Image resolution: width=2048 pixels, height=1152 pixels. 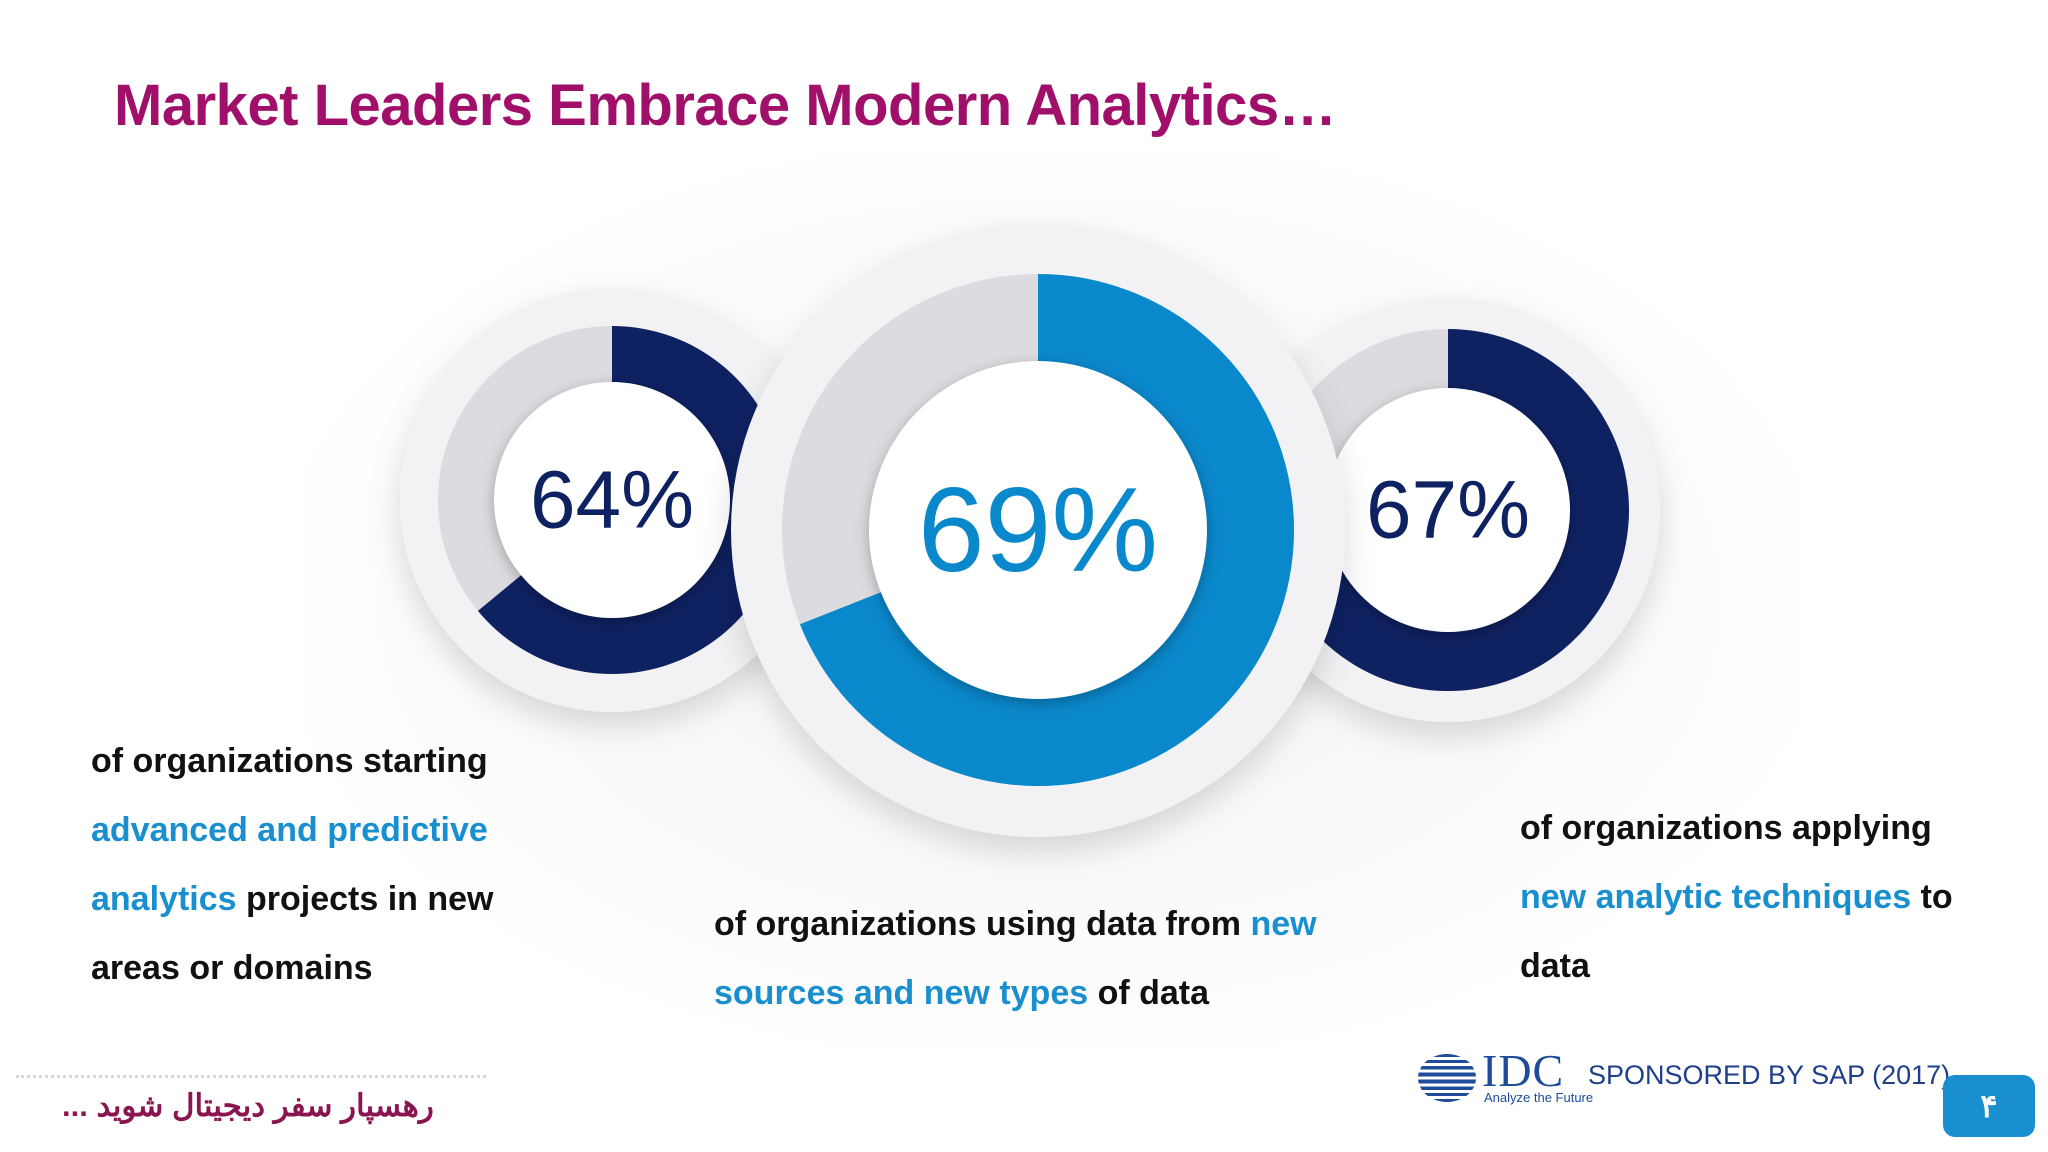 I want to click on sponsor-text: SPONSORED BY SAP (2017), so click(x=1769, y=1075).